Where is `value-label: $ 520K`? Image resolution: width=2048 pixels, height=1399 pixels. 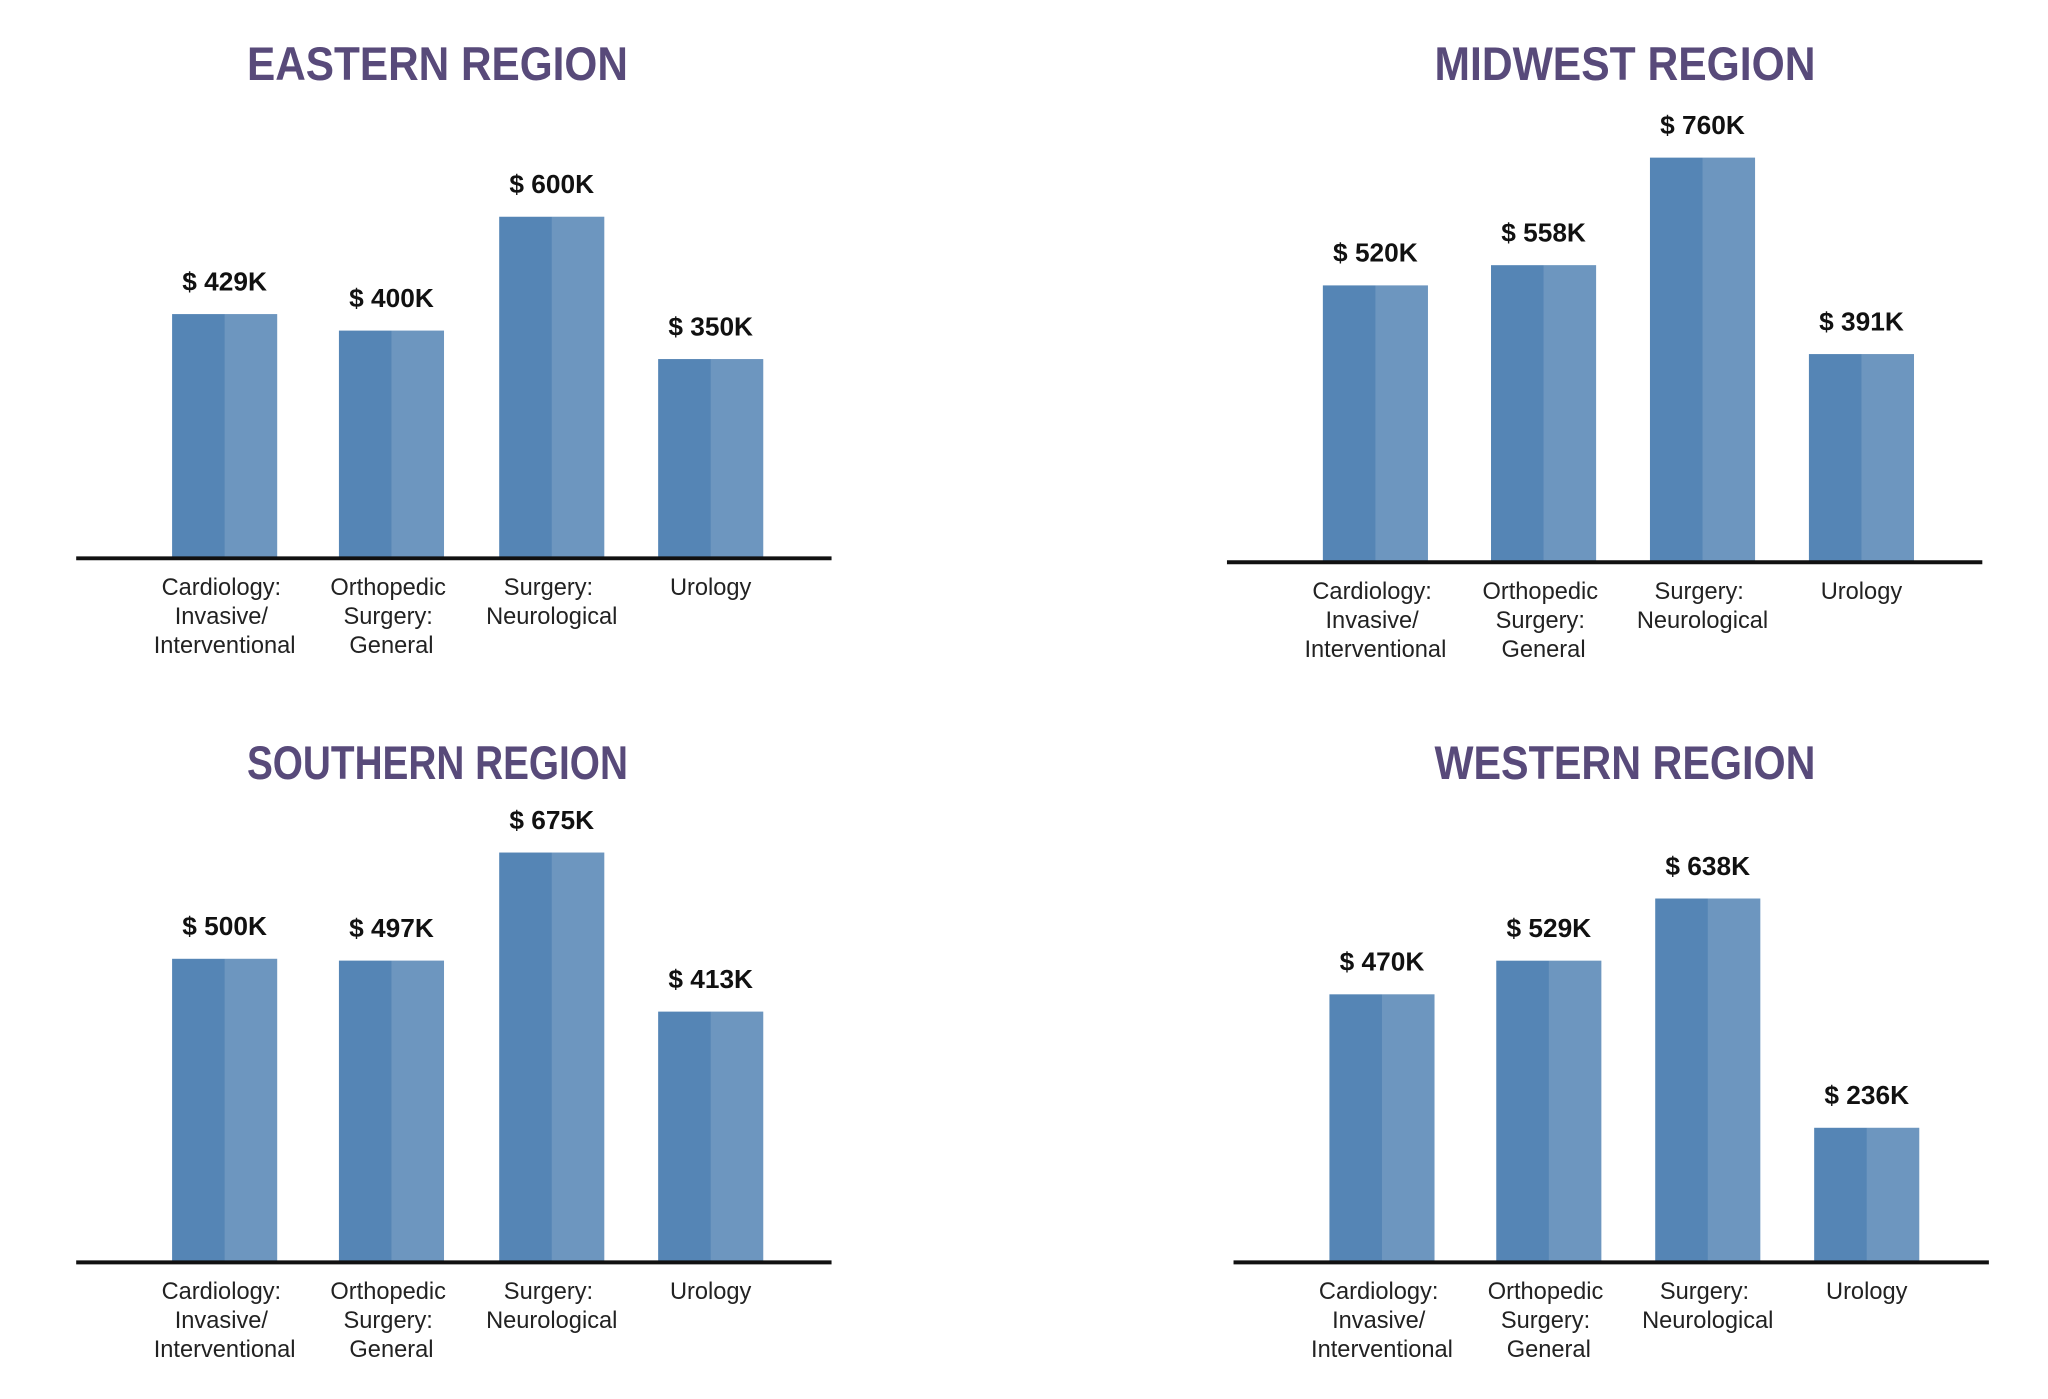
value-label: $ 520K is located at coordinates (1375, 253).